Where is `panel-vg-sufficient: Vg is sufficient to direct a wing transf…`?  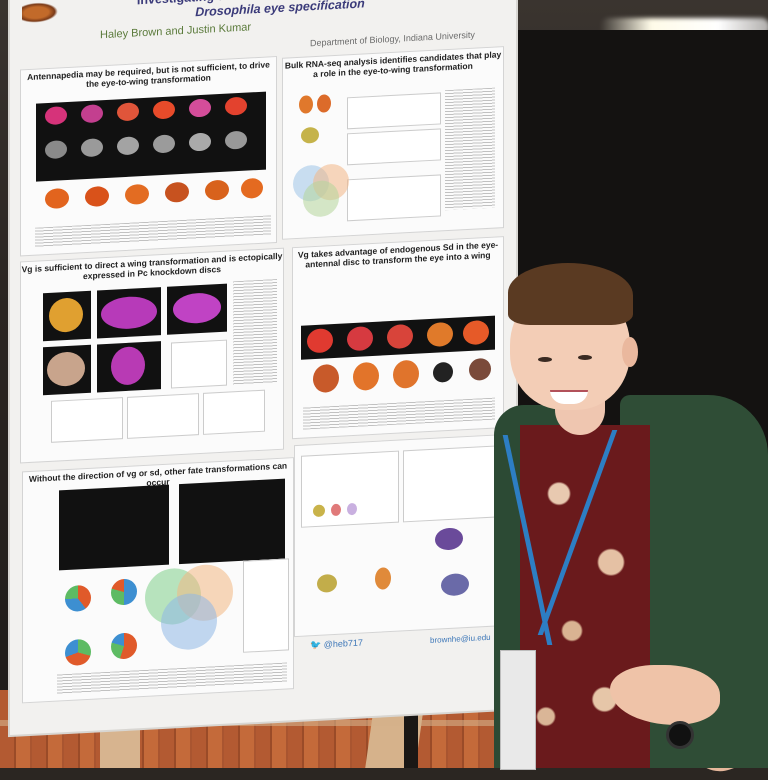 panel-vg-sufficient: Vg is sufficient to direct a wing transf… is located at coordinates (152, 355).